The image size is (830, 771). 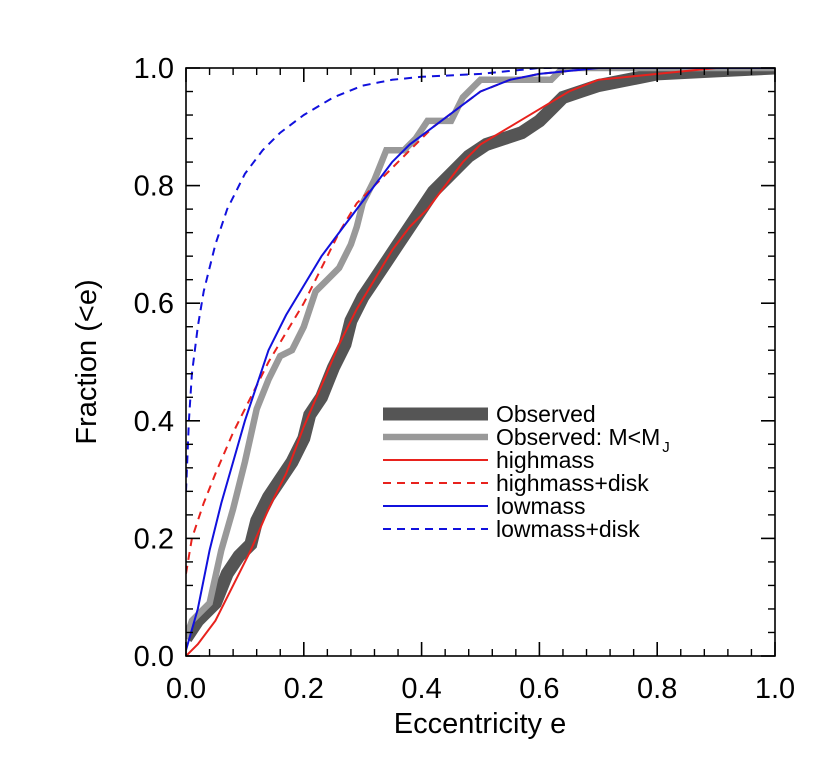 I want to click on x-tick-label: 0.6, so click(x=539, y=689).